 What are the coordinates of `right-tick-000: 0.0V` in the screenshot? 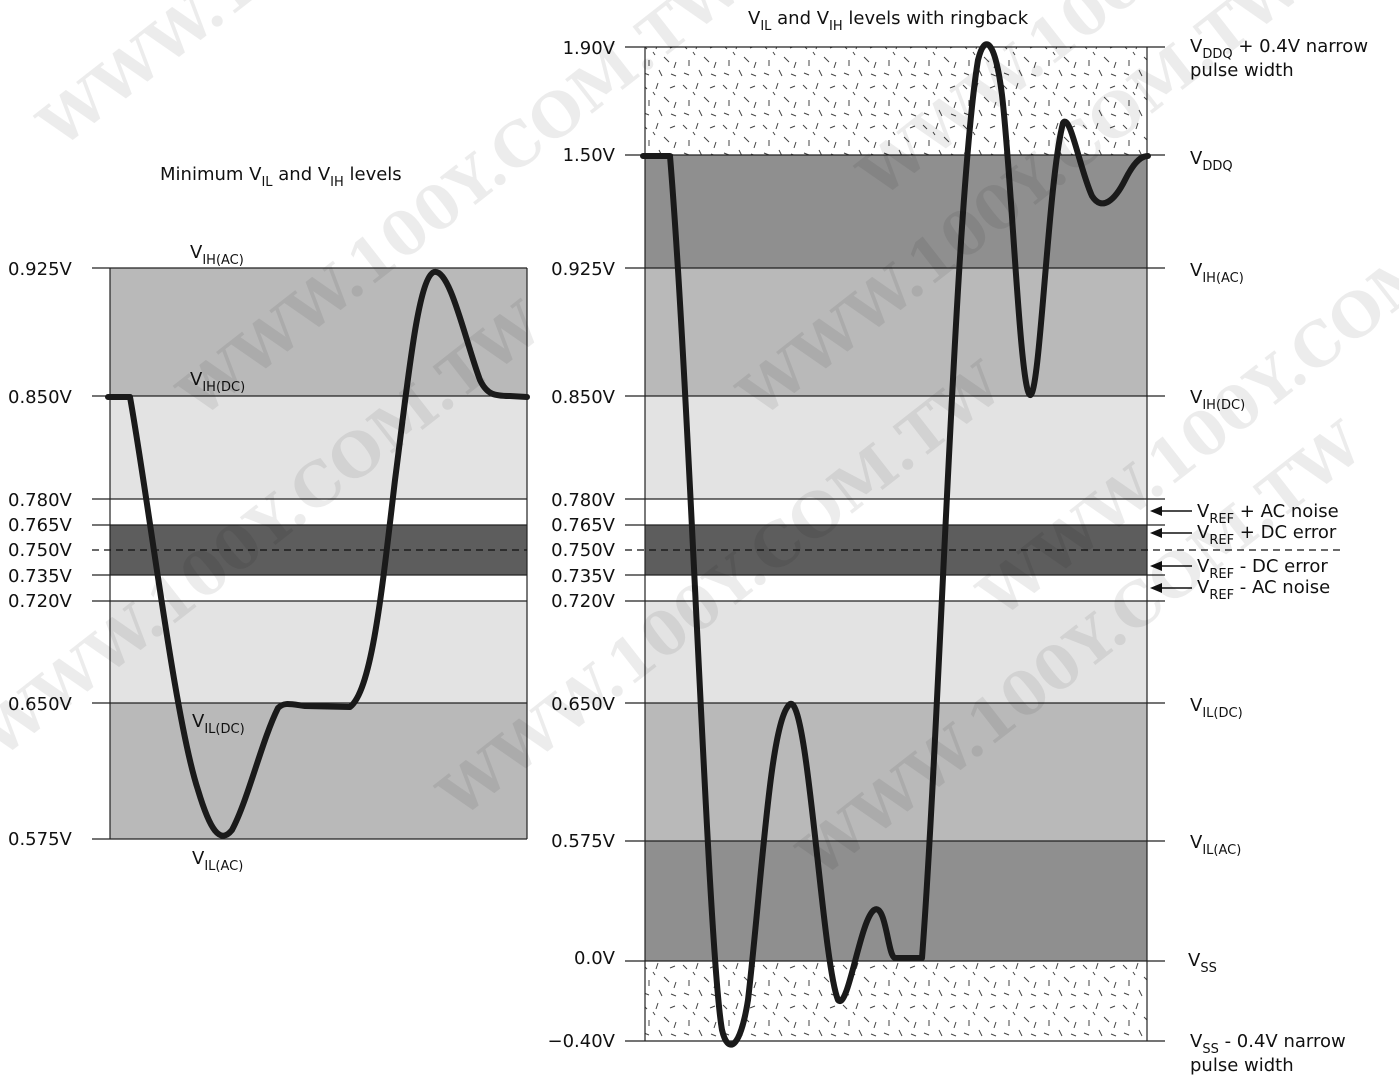 It's located at (595, 958).